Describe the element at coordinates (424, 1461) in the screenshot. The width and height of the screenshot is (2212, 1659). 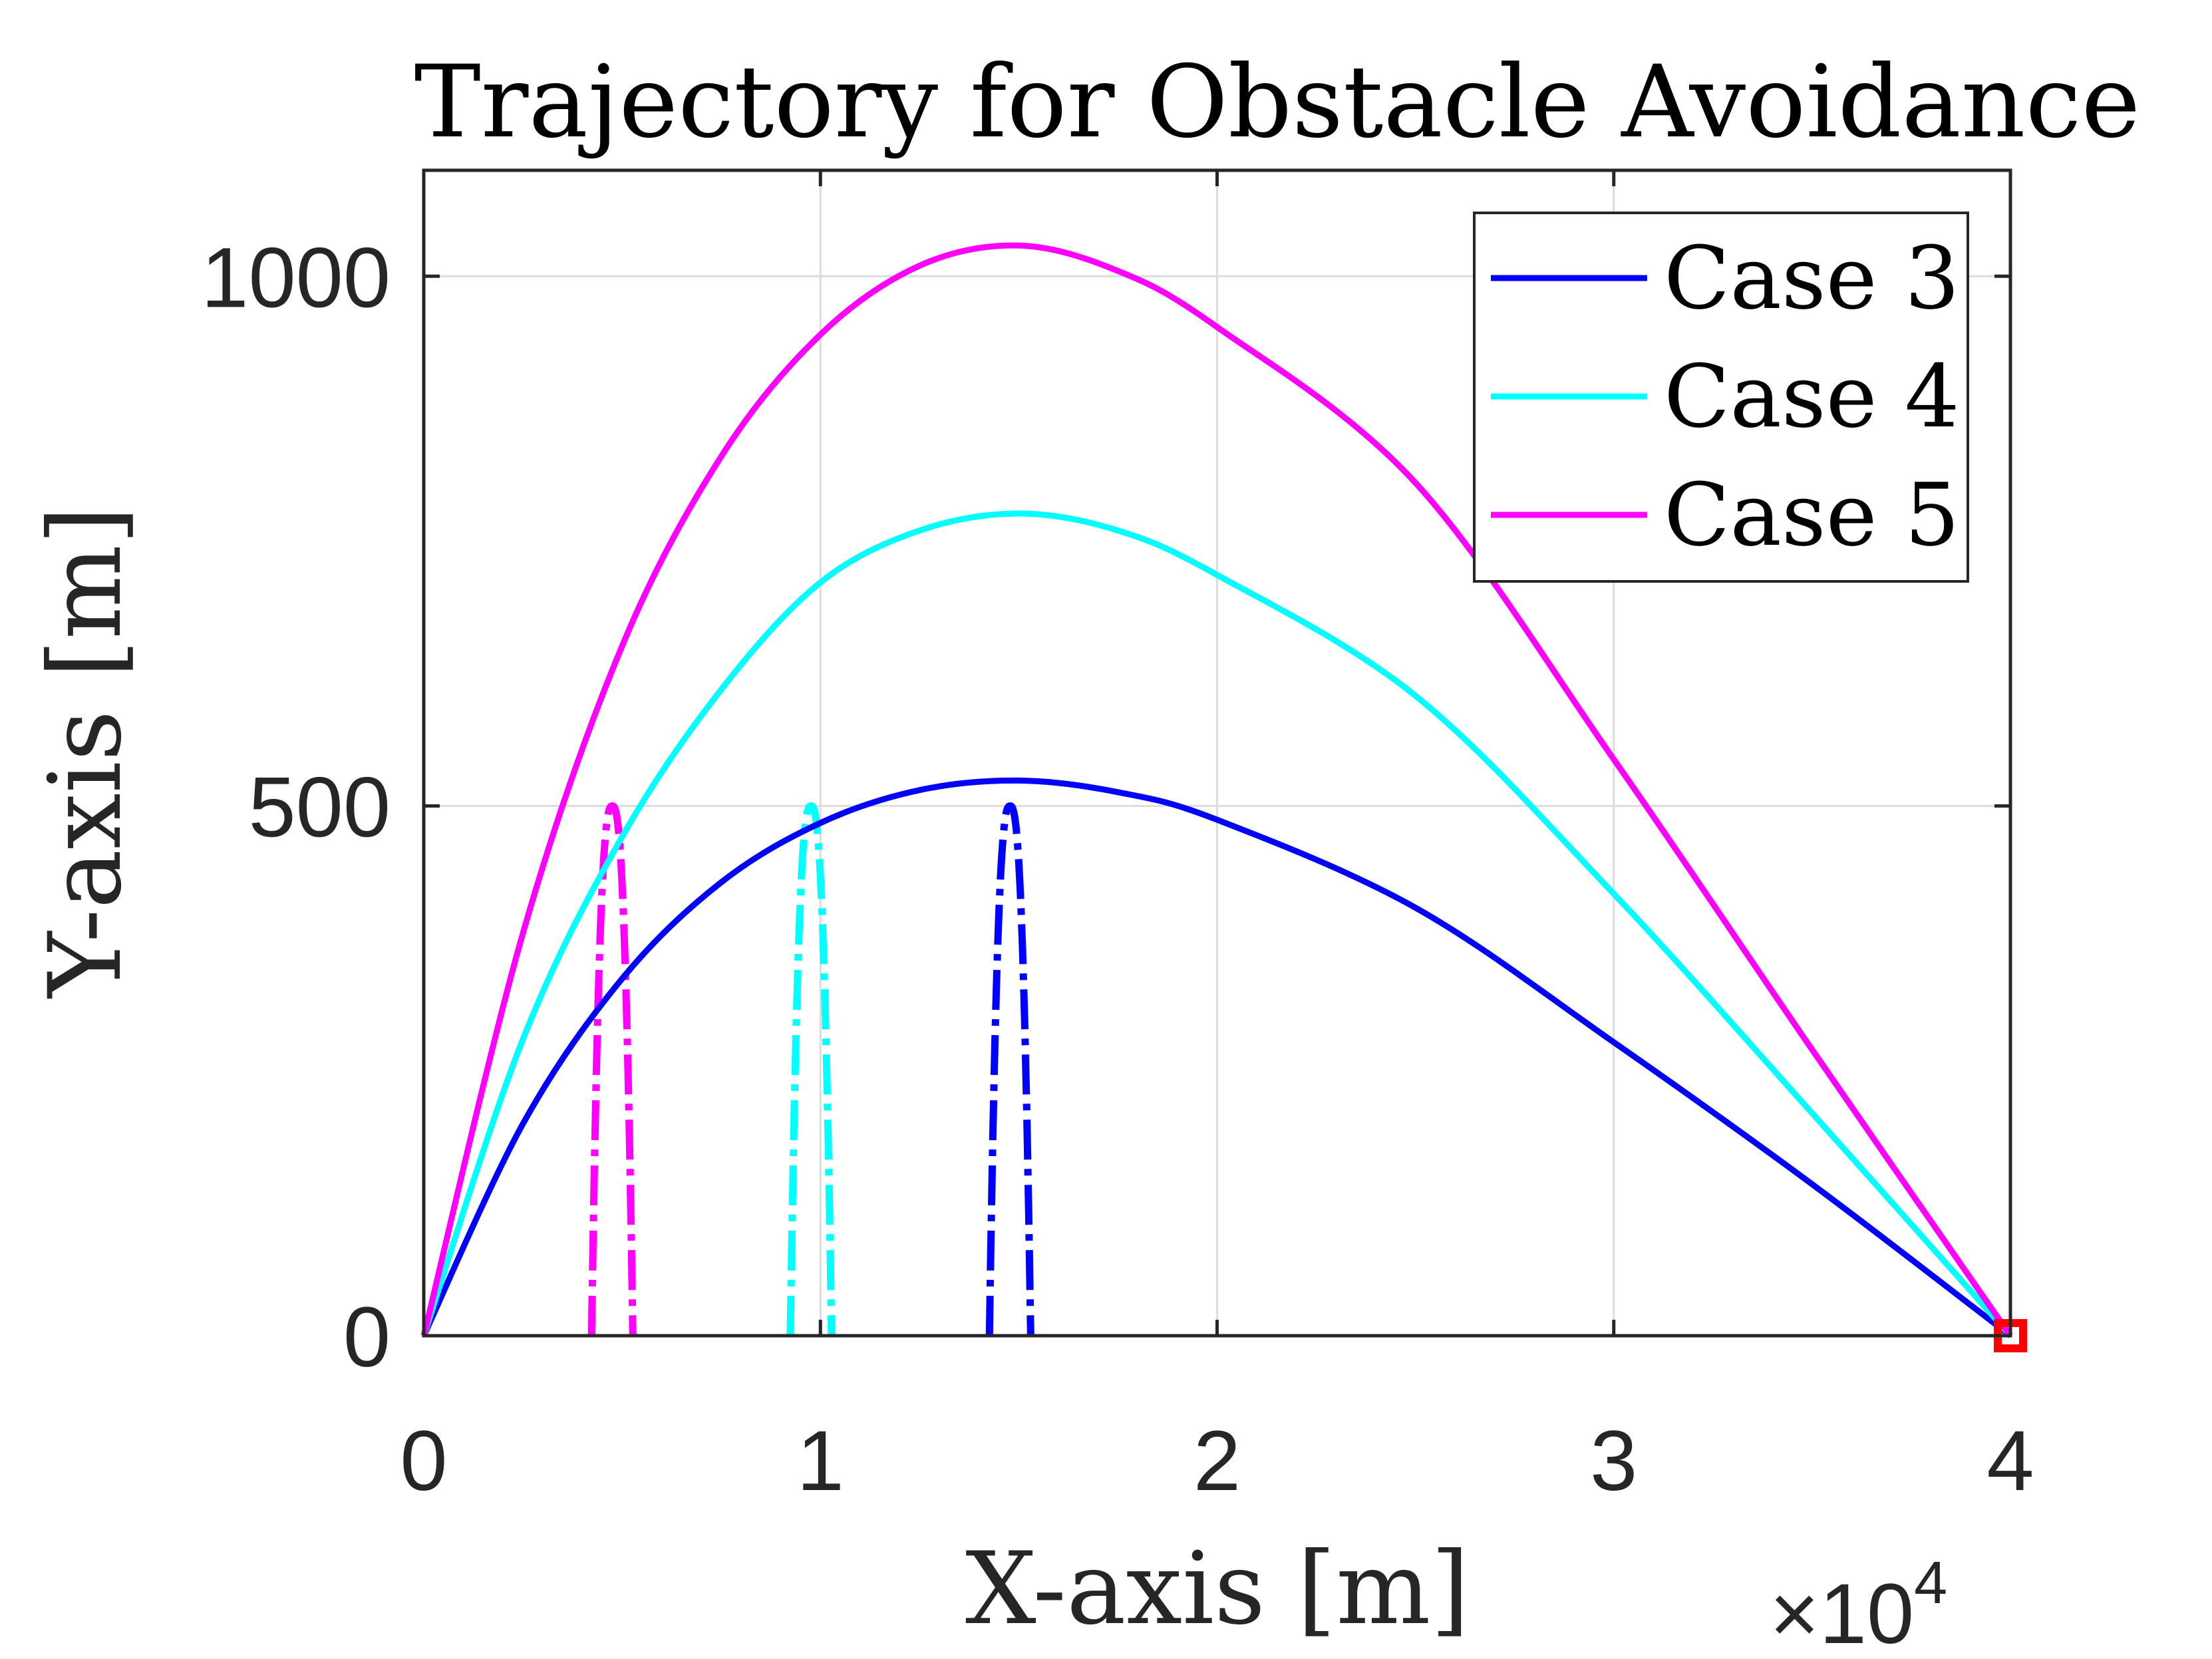
I see `x-tick-label: 0` at that location.